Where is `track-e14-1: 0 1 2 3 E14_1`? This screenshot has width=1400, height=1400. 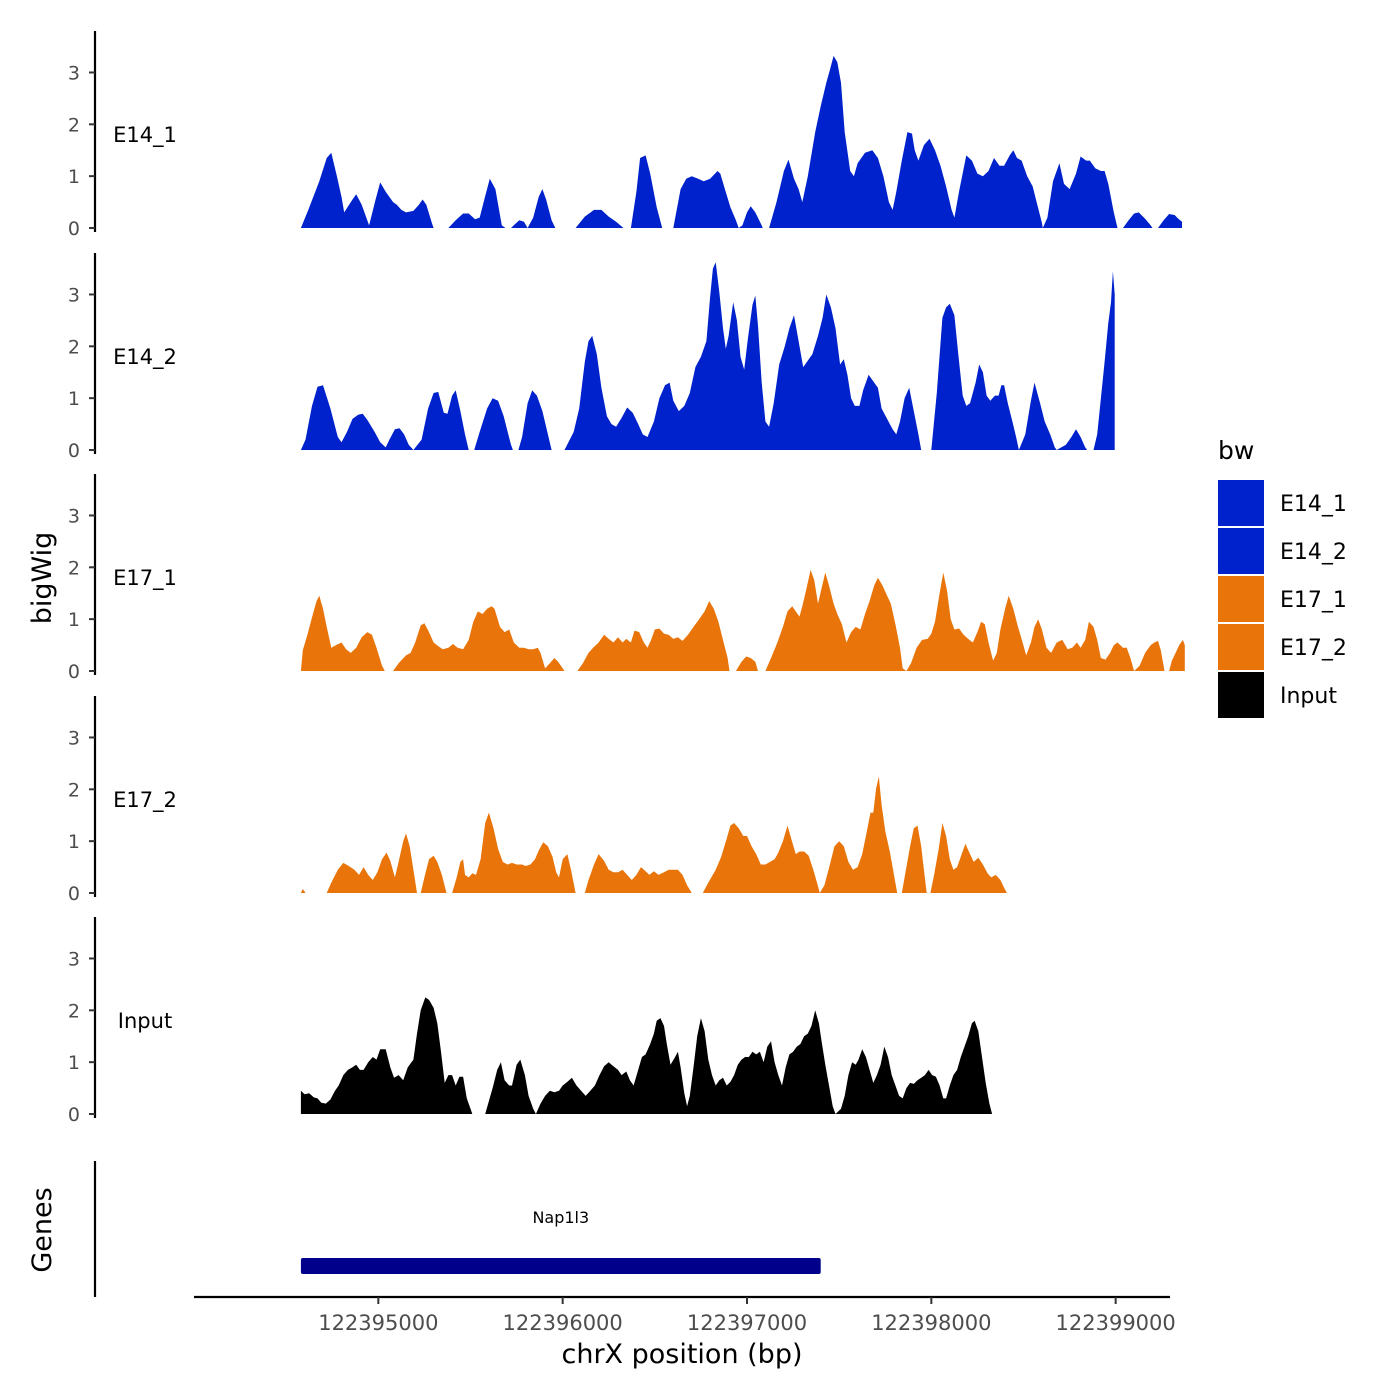 track-e14-1: 0 1 2 3 E14_1 is located at coordinates (625, 135).